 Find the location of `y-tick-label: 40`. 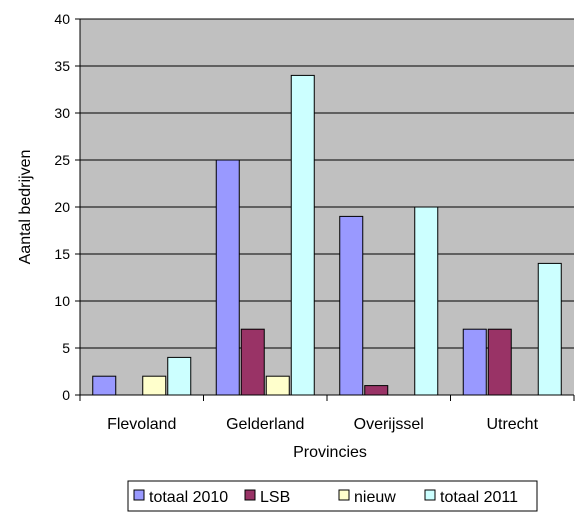

y-tick-label: 40 is located at coordinates (62, 19).